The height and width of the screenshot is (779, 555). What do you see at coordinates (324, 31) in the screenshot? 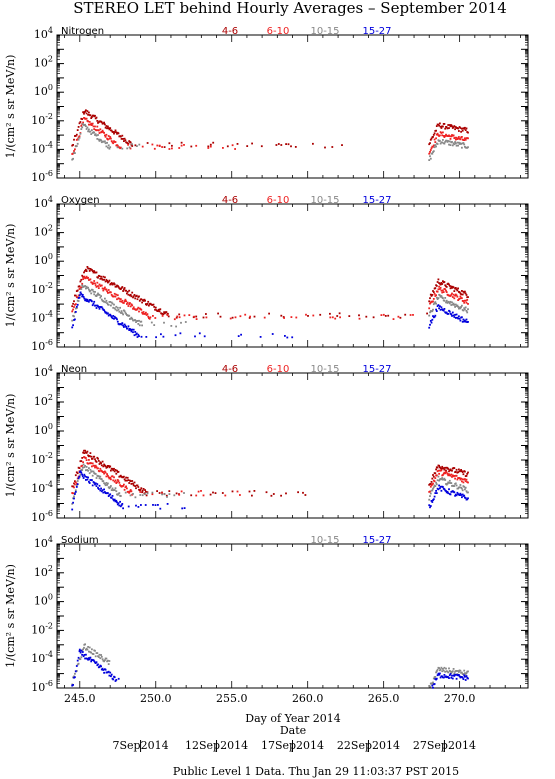
I see `legend-10-15: 10-15` at bounding box center [324, 31].